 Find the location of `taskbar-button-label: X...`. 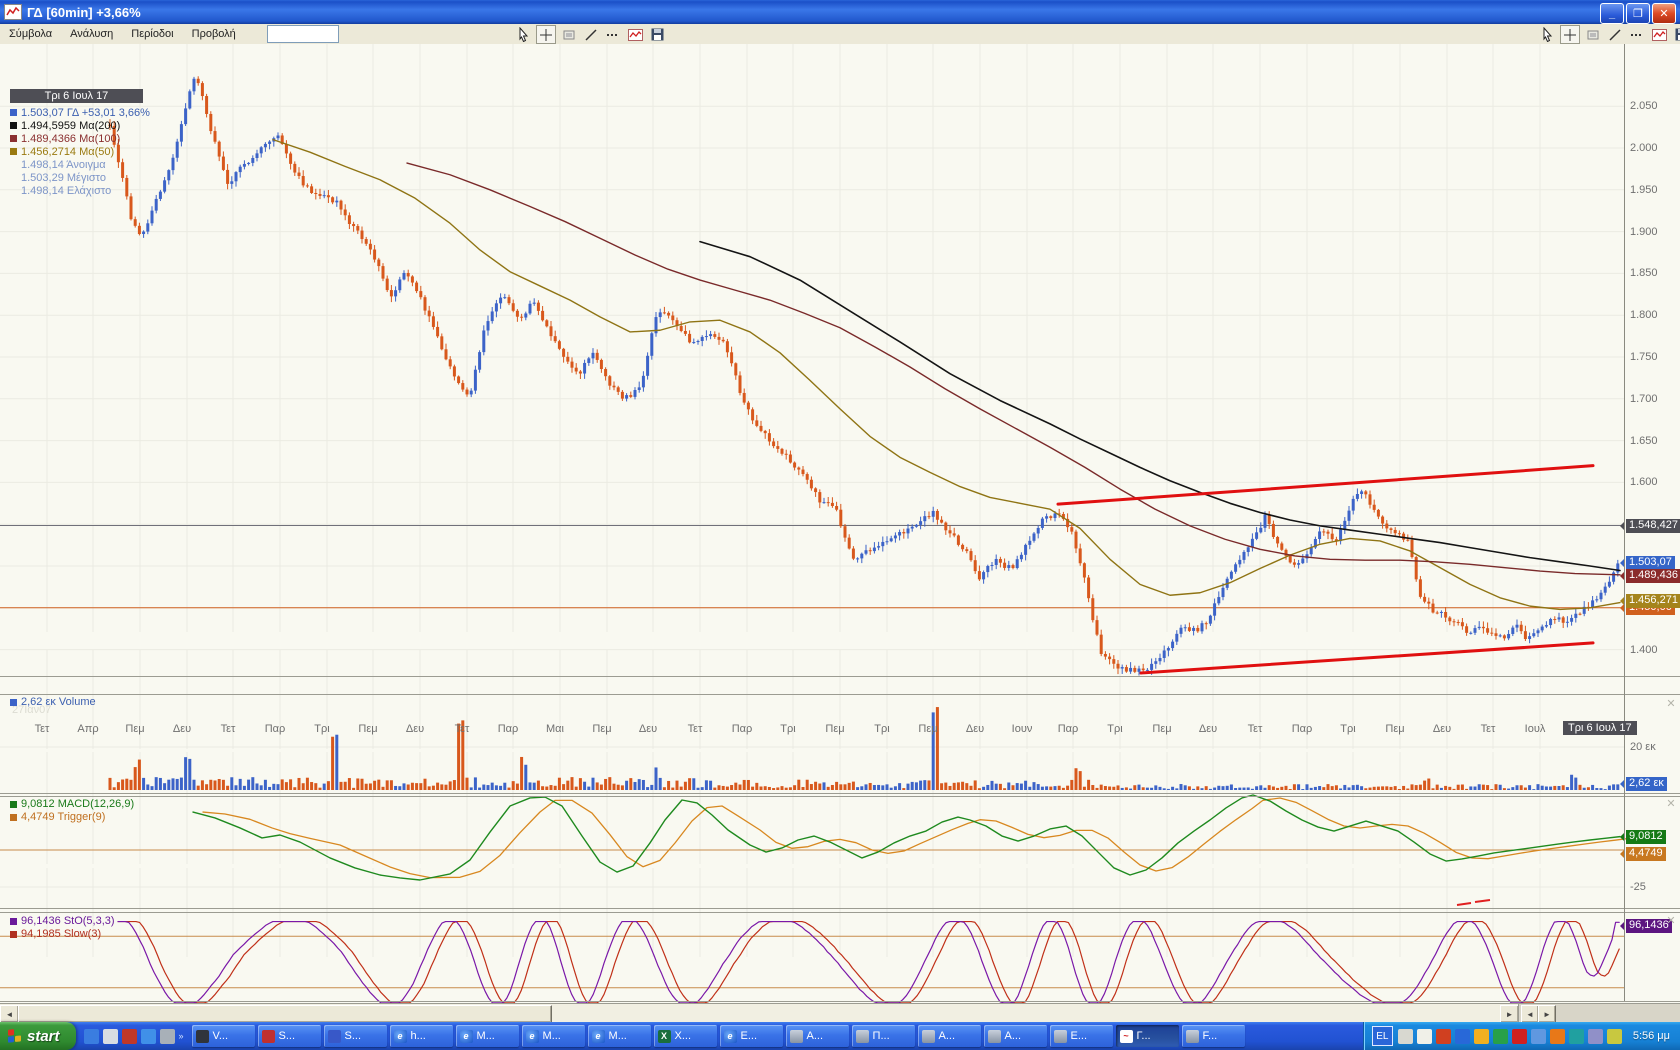

taskbar-button-label: X... is located at coordinates (683, 1036).